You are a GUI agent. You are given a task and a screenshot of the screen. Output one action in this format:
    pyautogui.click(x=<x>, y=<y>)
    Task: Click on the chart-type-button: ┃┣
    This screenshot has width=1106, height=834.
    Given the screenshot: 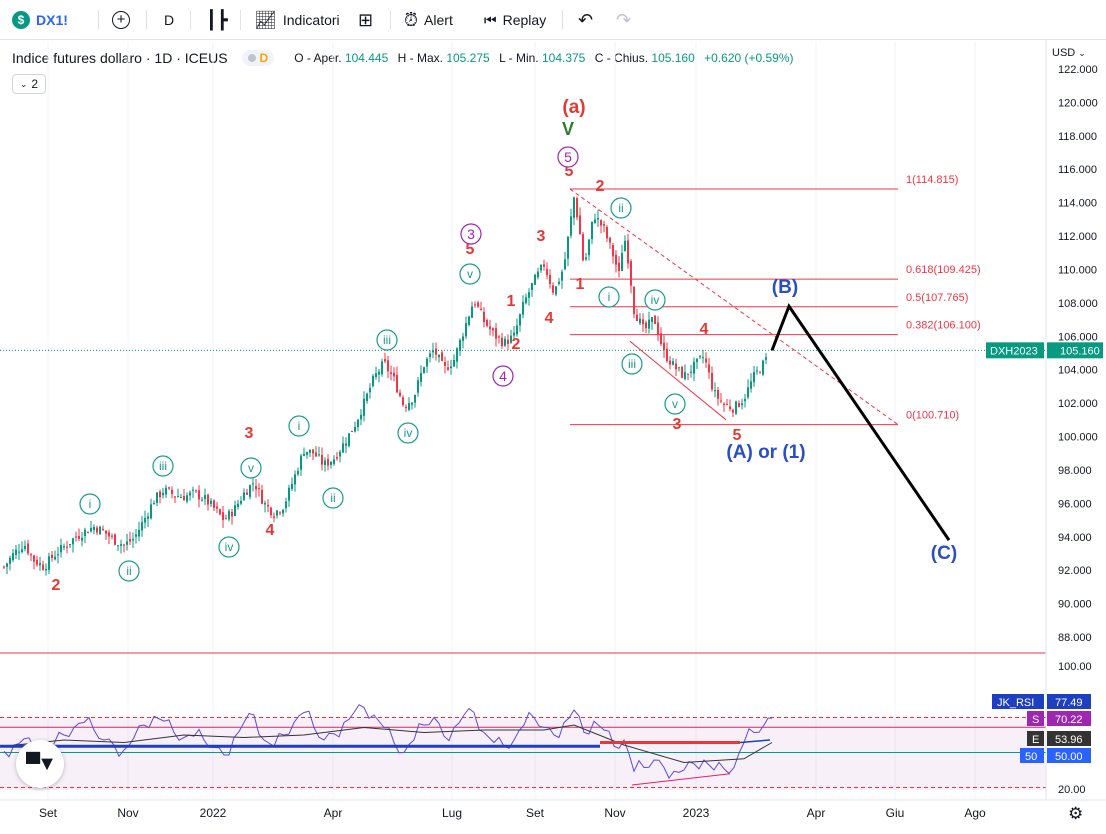 What is the action you would take?
    pyautogui.click(x=220, y=20)
    